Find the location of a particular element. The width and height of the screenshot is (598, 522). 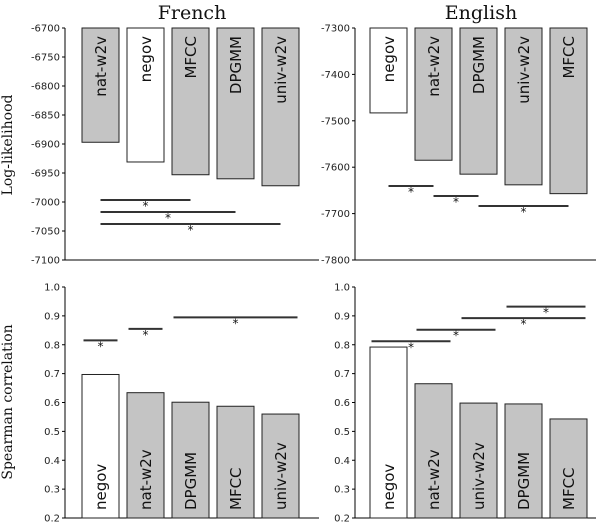

y-tick-label: -7050 is located at coordinates (45, 232).